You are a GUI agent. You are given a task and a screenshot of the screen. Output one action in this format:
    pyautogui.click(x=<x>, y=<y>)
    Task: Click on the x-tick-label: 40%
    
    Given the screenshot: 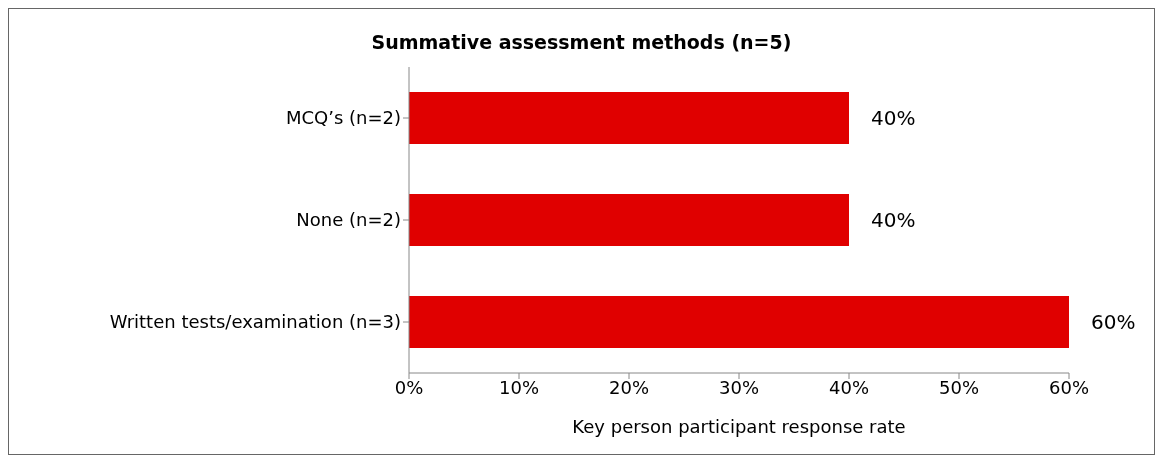 What is the action you would take?
    pyautogui.click(x=849, y=387)
    